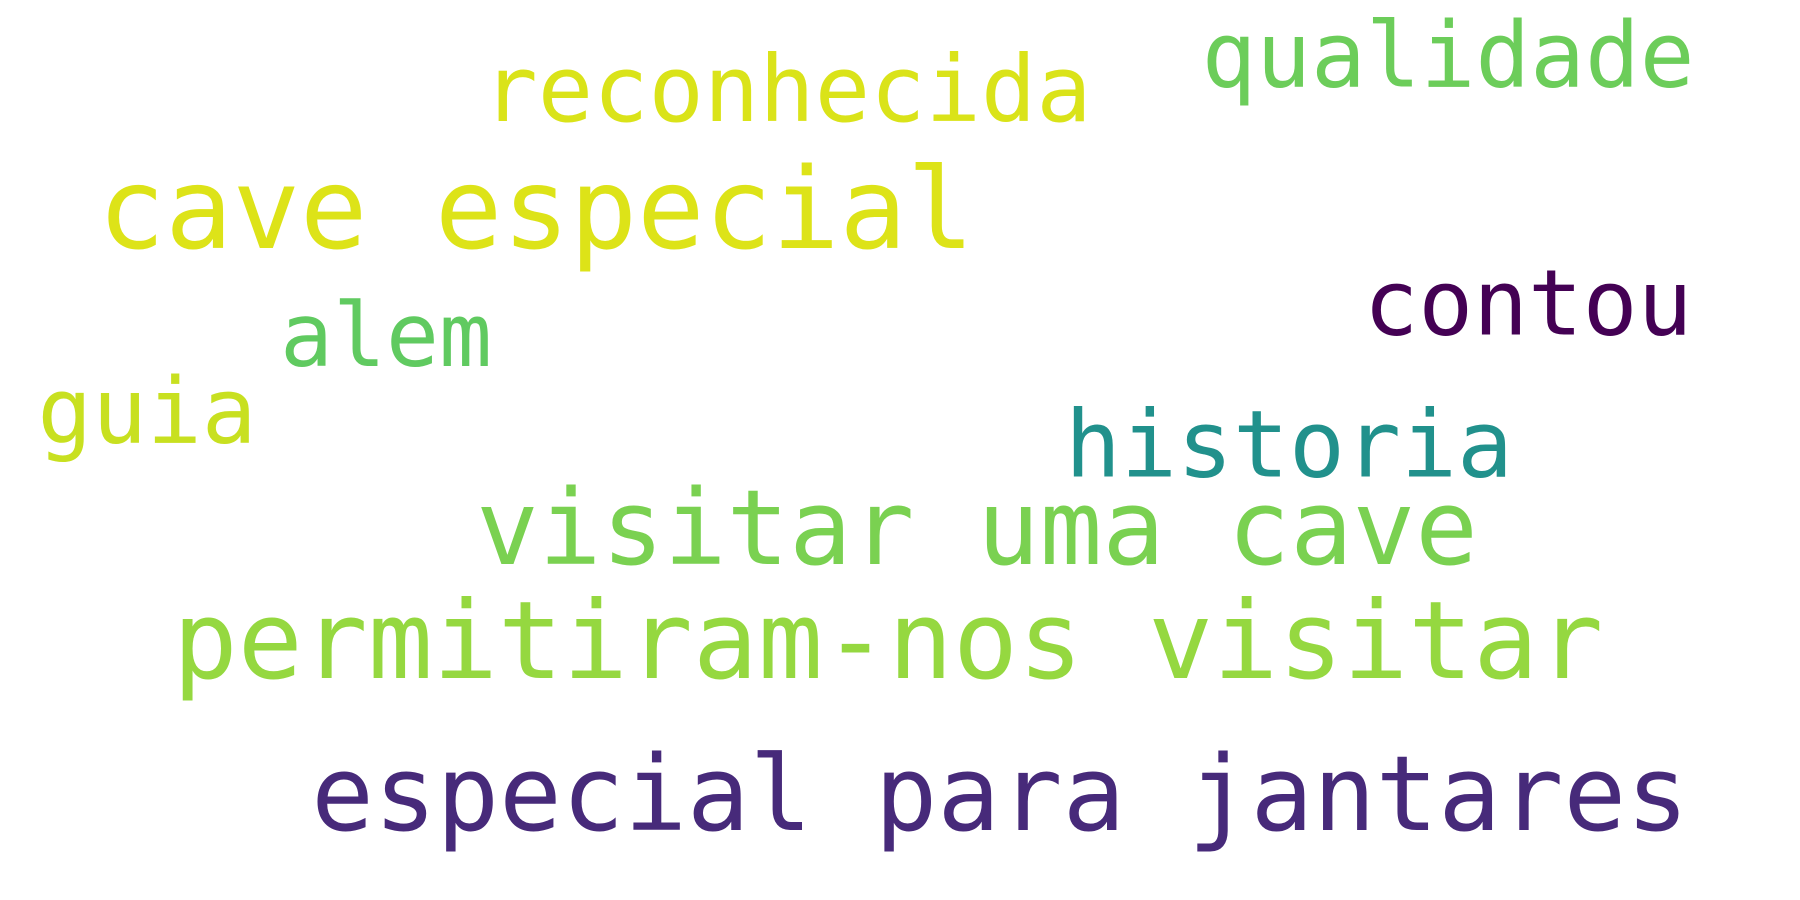 This screenshot has height=900, width=1800. What do you see at coordinates (1448, 56) in the screenshot?
I see `word-qualidade: qualidade` at bounding box center [1448, 56].